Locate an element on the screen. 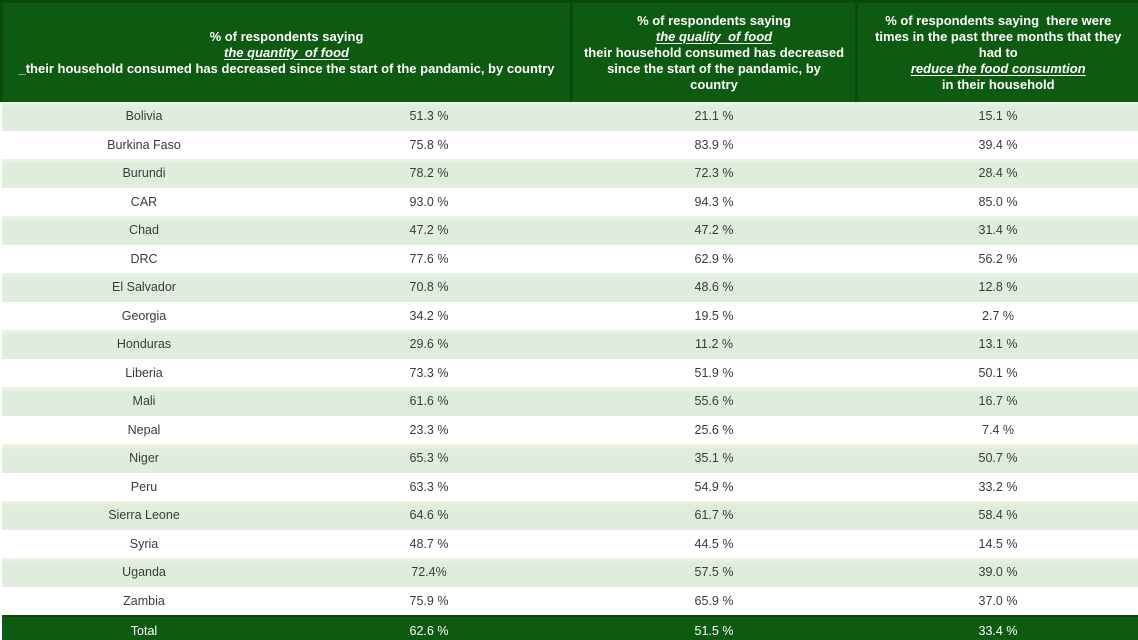 Image resolution: width=1138 pixels, height=640 pixels. header-quality-pre: % of respondents saying is located at coordinates (714, 20).